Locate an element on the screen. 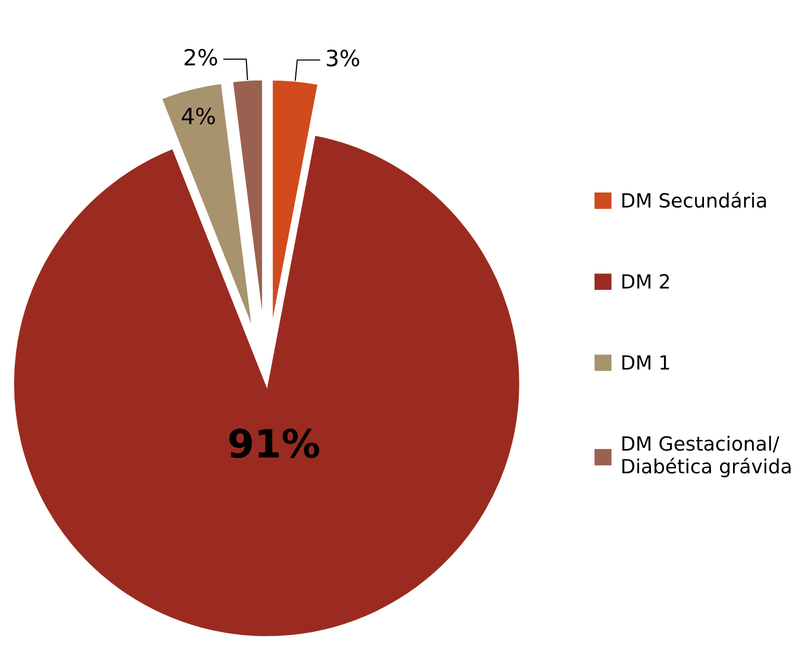 The width and height of the screenshot is (808, 670). data-label: 3% is located at coordinates (343, 58).